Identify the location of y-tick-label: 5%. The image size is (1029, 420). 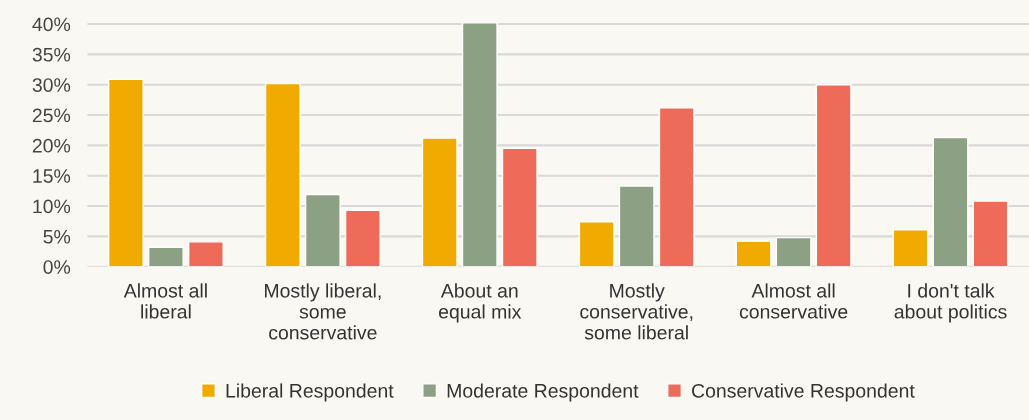
(57, 236).